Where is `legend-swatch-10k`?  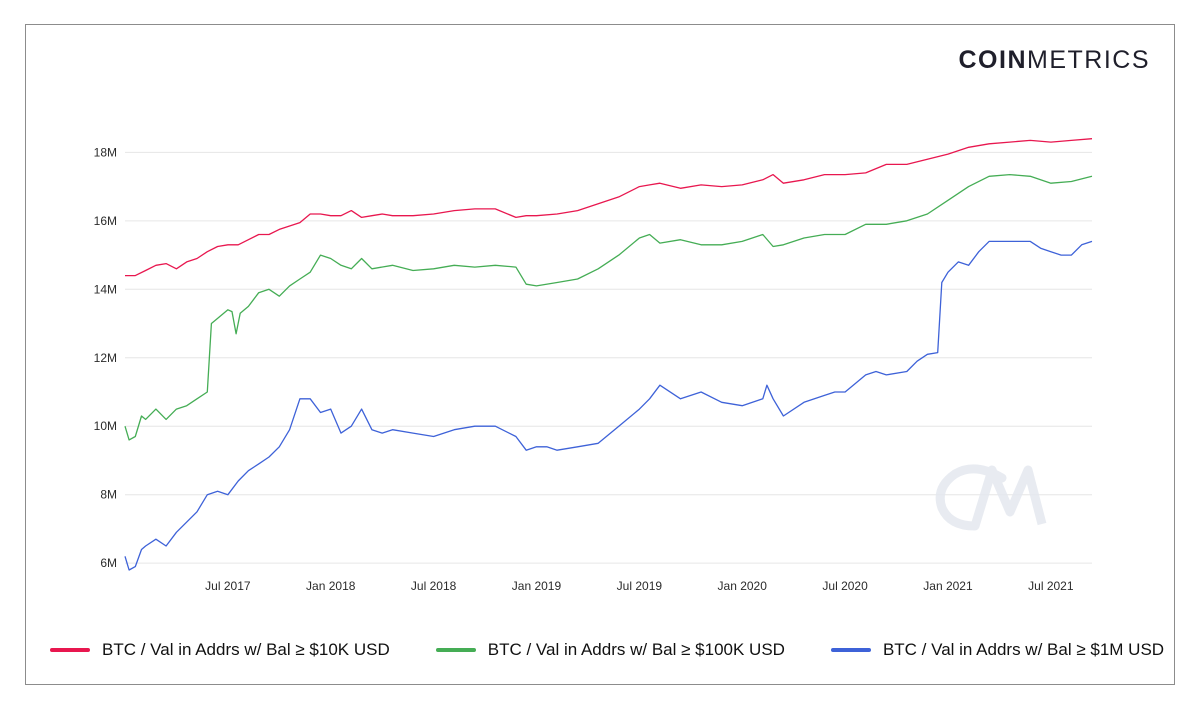
legend-swatch-10k is located at coordinates (70, 650).